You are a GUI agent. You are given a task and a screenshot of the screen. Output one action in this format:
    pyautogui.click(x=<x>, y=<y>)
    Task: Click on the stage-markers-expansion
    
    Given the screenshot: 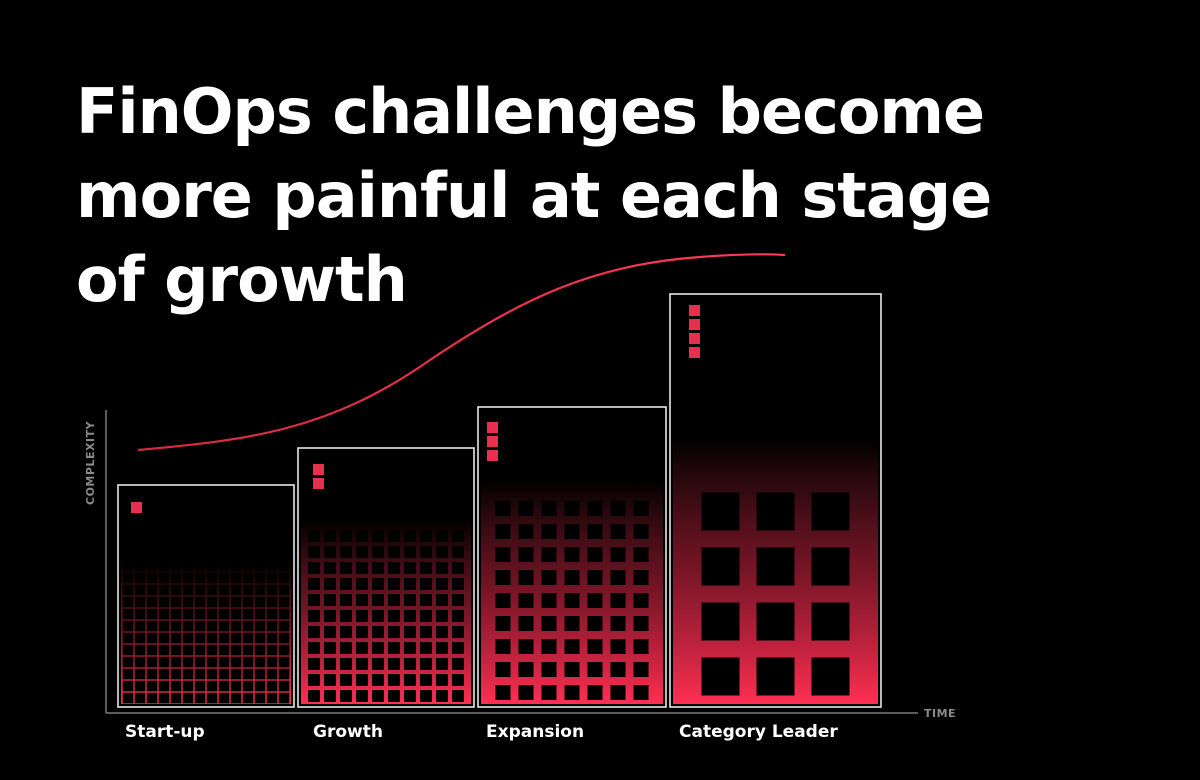 What is the action you would take?
    pyautogui.click(x=492, y=441)
    